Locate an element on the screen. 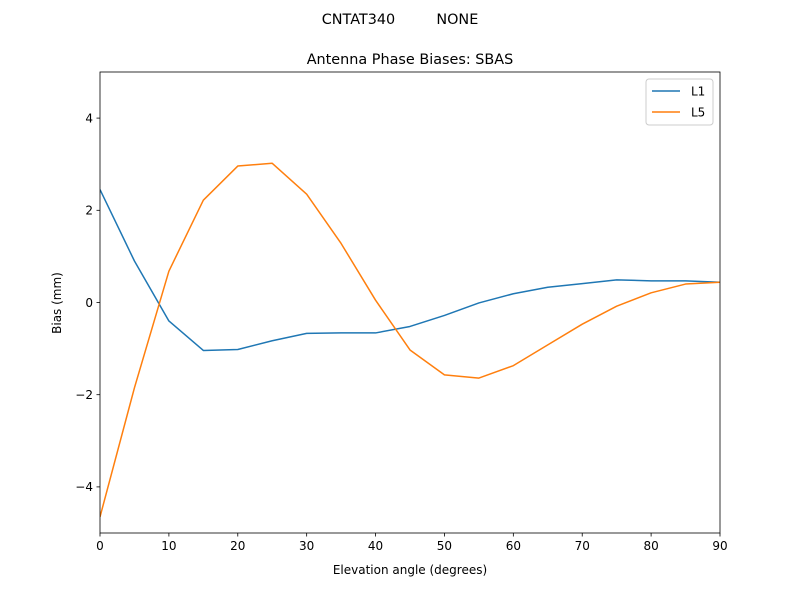 Image resolution: width=800 pixels, height=600 pixels. y-axis-label: Bias (mm) is located at coordinates (57, 303).